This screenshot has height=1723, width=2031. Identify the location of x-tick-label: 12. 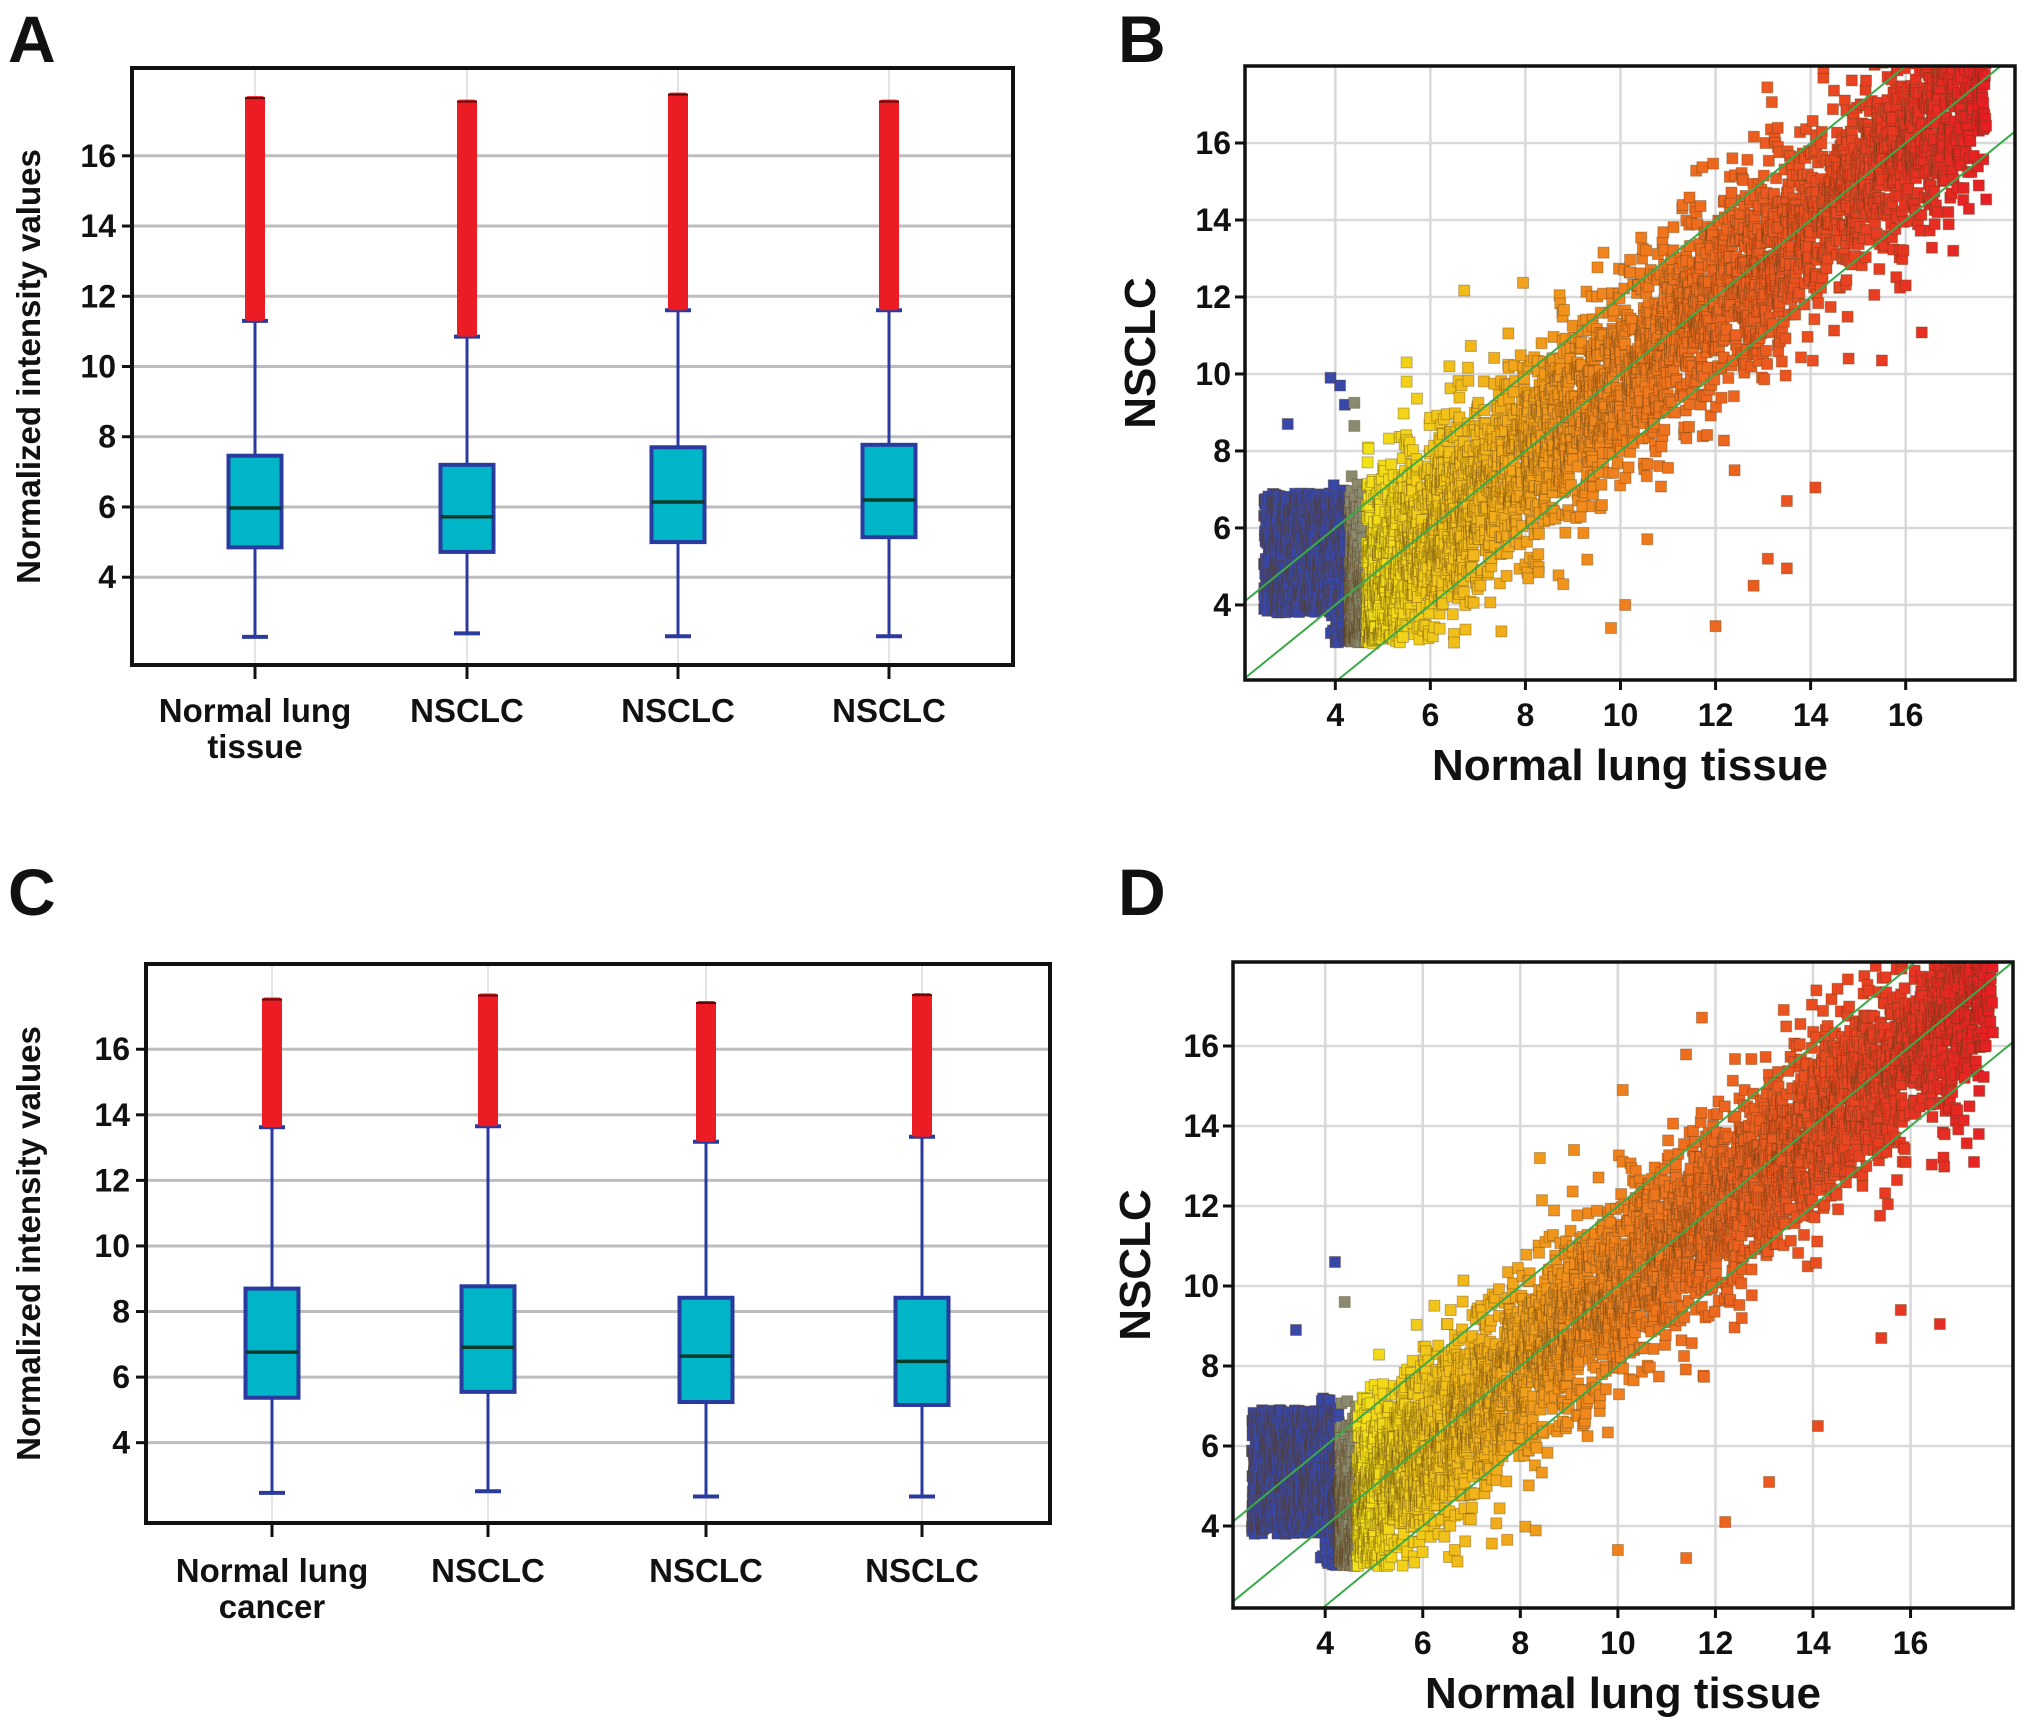
(1716, 715).